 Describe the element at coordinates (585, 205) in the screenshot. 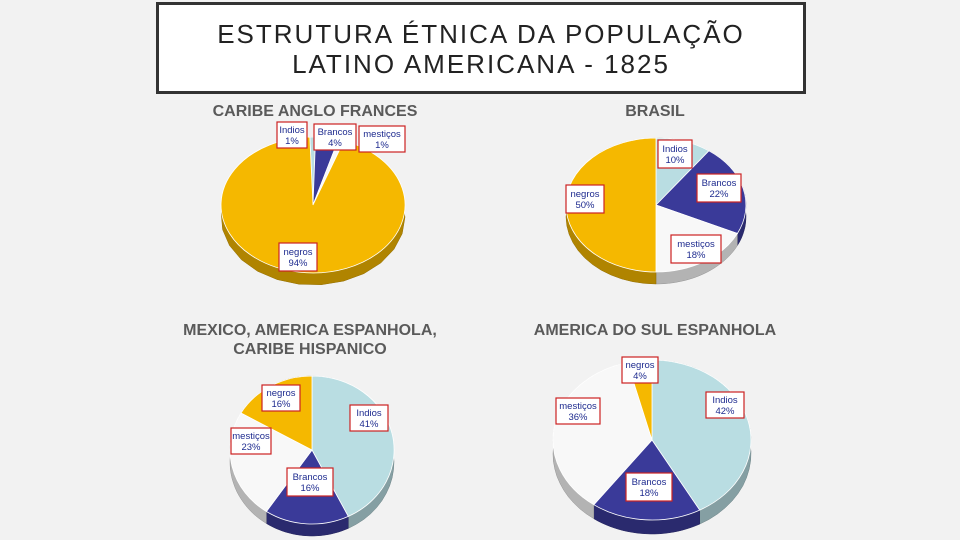

I see `pie-label-value: 50%` at that location.